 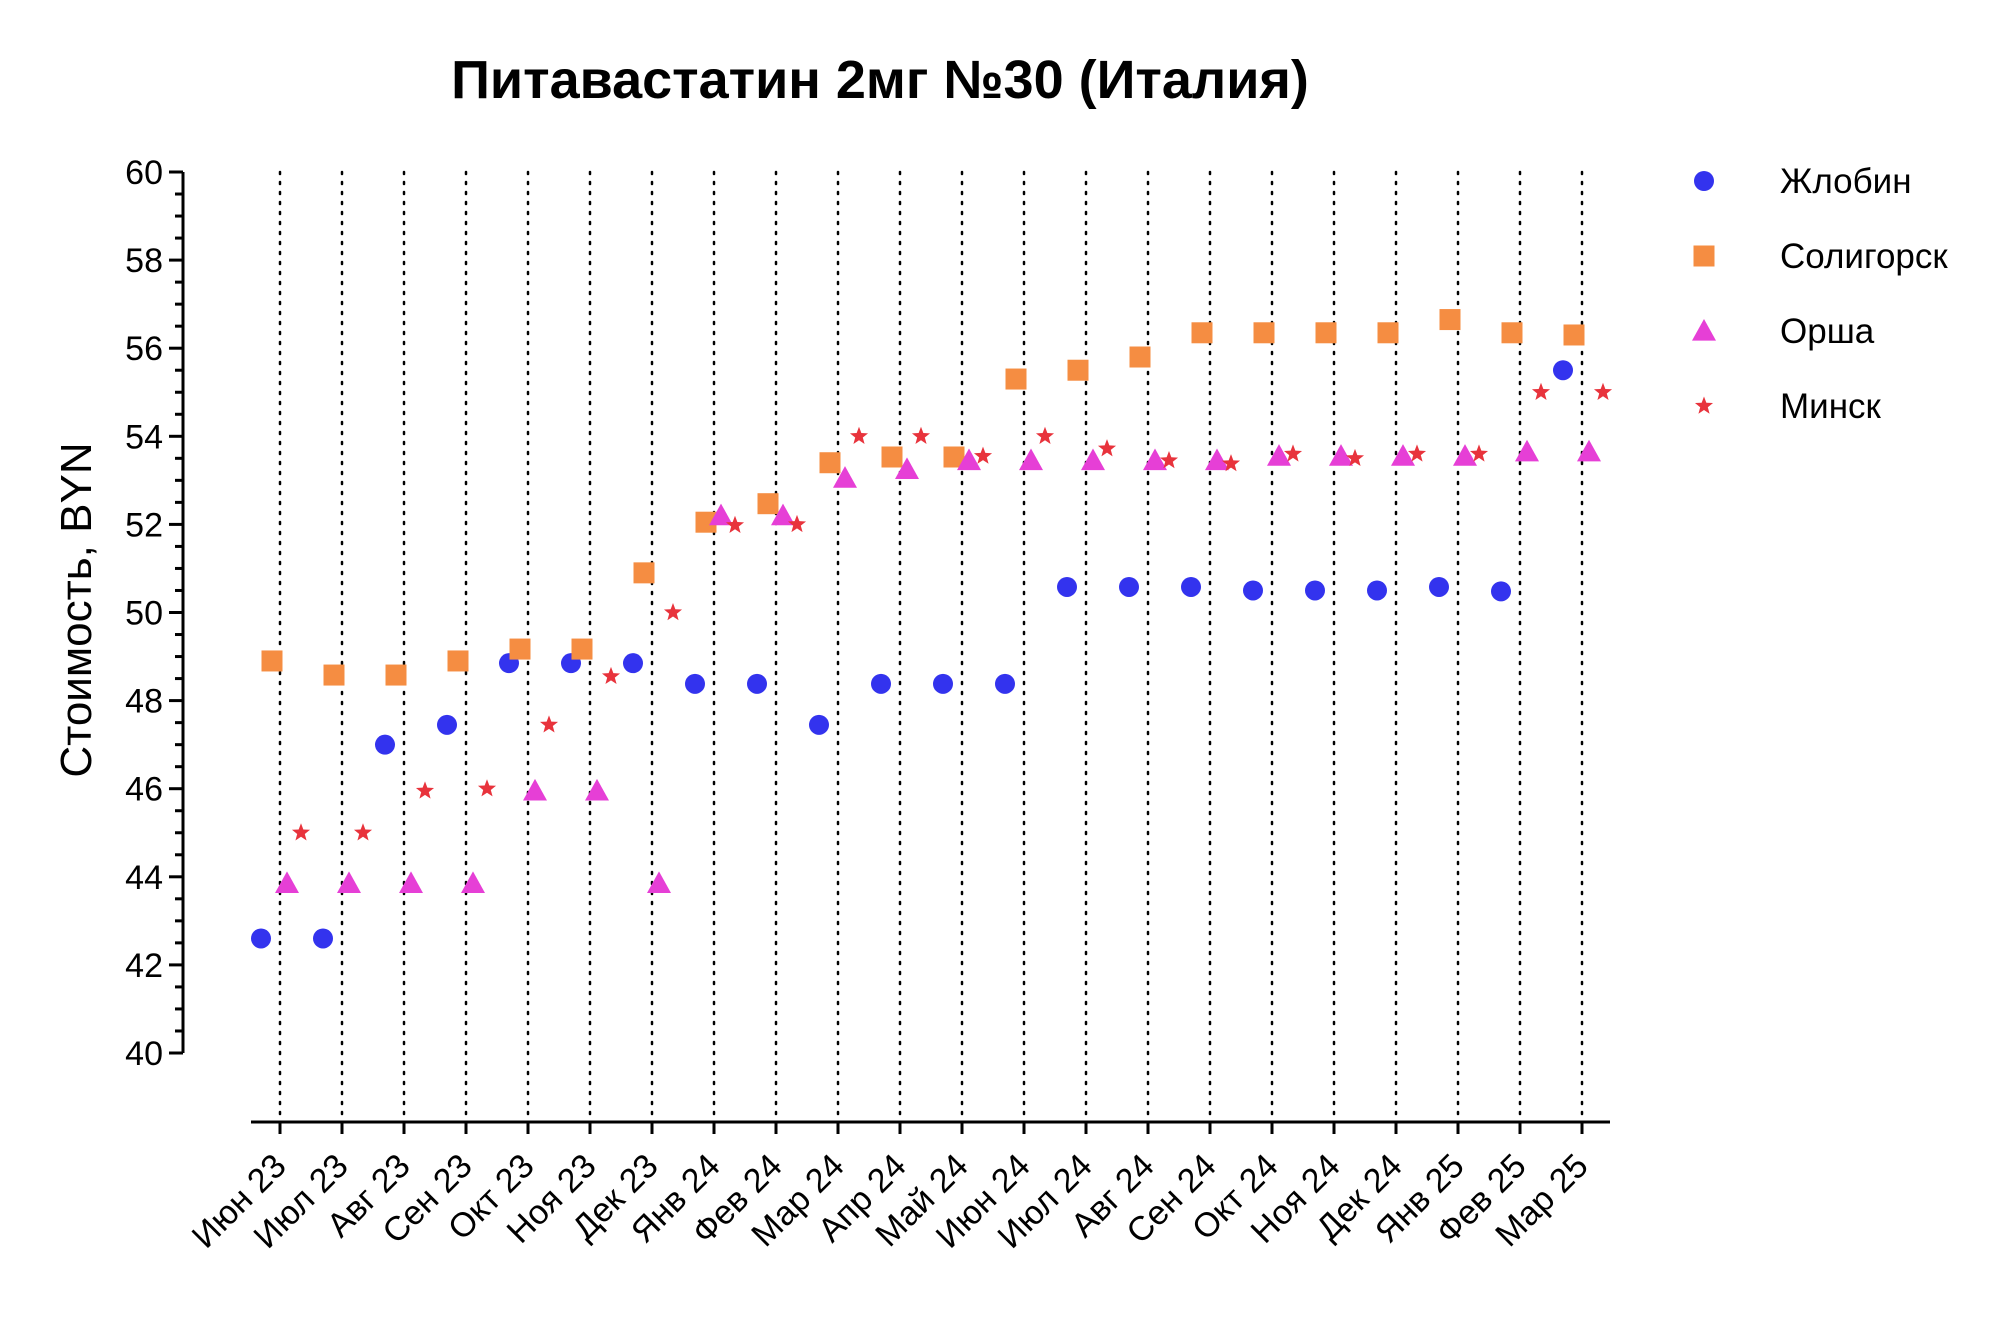 I want to click on legend-label: Орша, so click(x=1827, y=331).